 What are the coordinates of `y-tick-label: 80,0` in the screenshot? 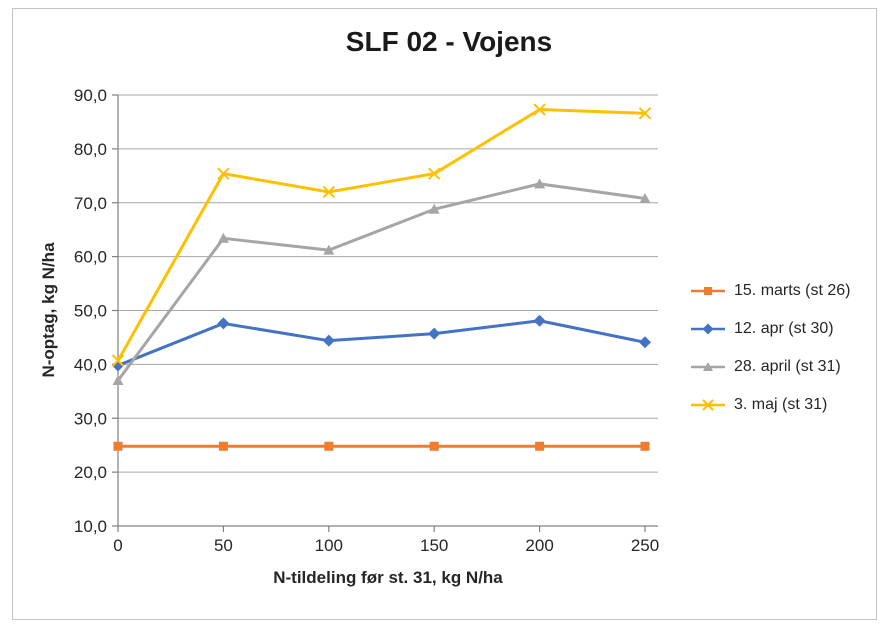 It's located at (90, 149).